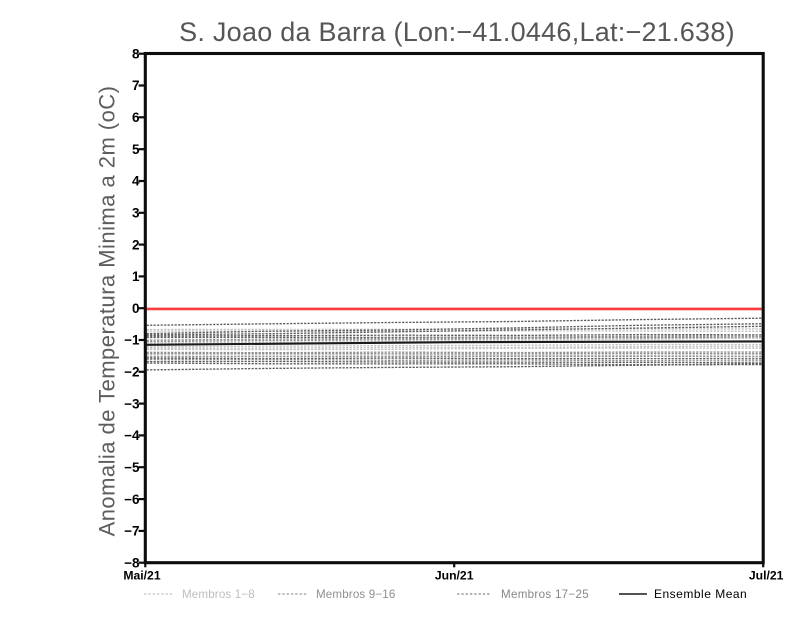 The image size is (800, 618). What do you see at coordinates (132, 467) in the screenshot?
I see `svg-text: −5` at bounding box center [132, 467].